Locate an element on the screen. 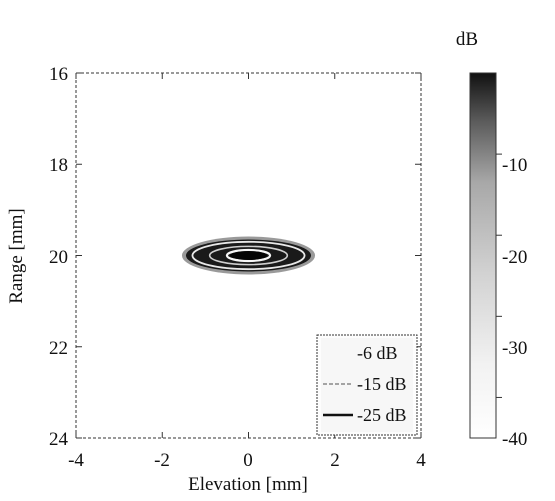 This screenshot has height=501, width=555. y-tick-label: 20 is located at coordinates (58, 257).